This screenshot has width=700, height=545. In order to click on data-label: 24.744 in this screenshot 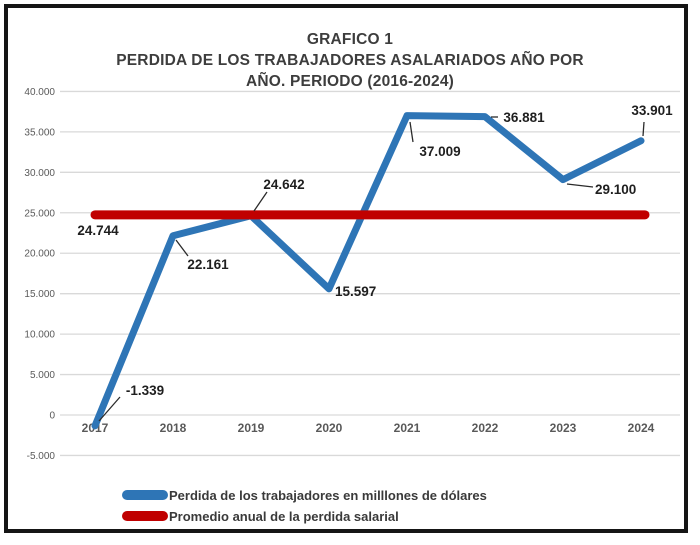, I will do `click(98, 230)`.